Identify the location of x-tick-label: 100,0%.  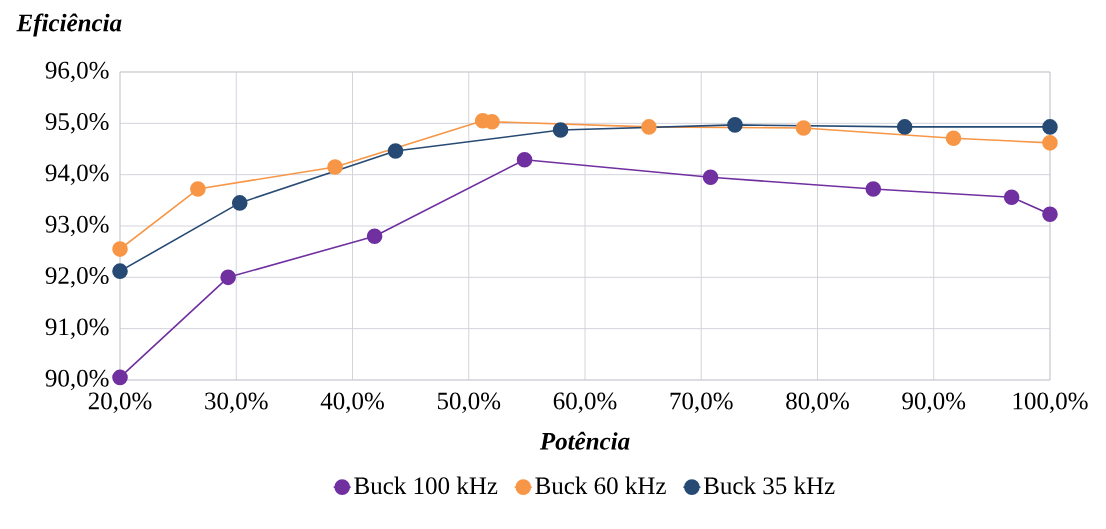
(1050, 402).